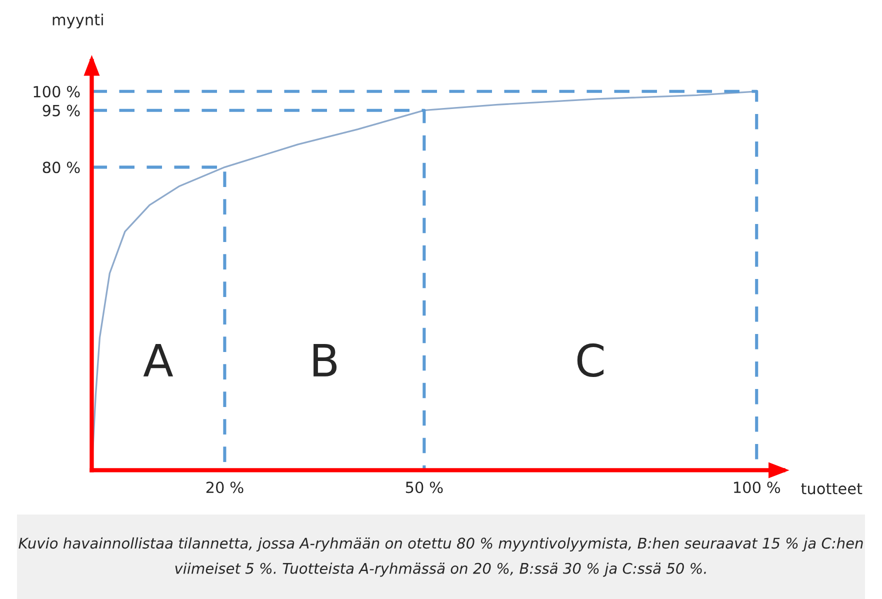 This screenshot has width=882, height=599. I want to click on annotation: A, so click(158, 360).